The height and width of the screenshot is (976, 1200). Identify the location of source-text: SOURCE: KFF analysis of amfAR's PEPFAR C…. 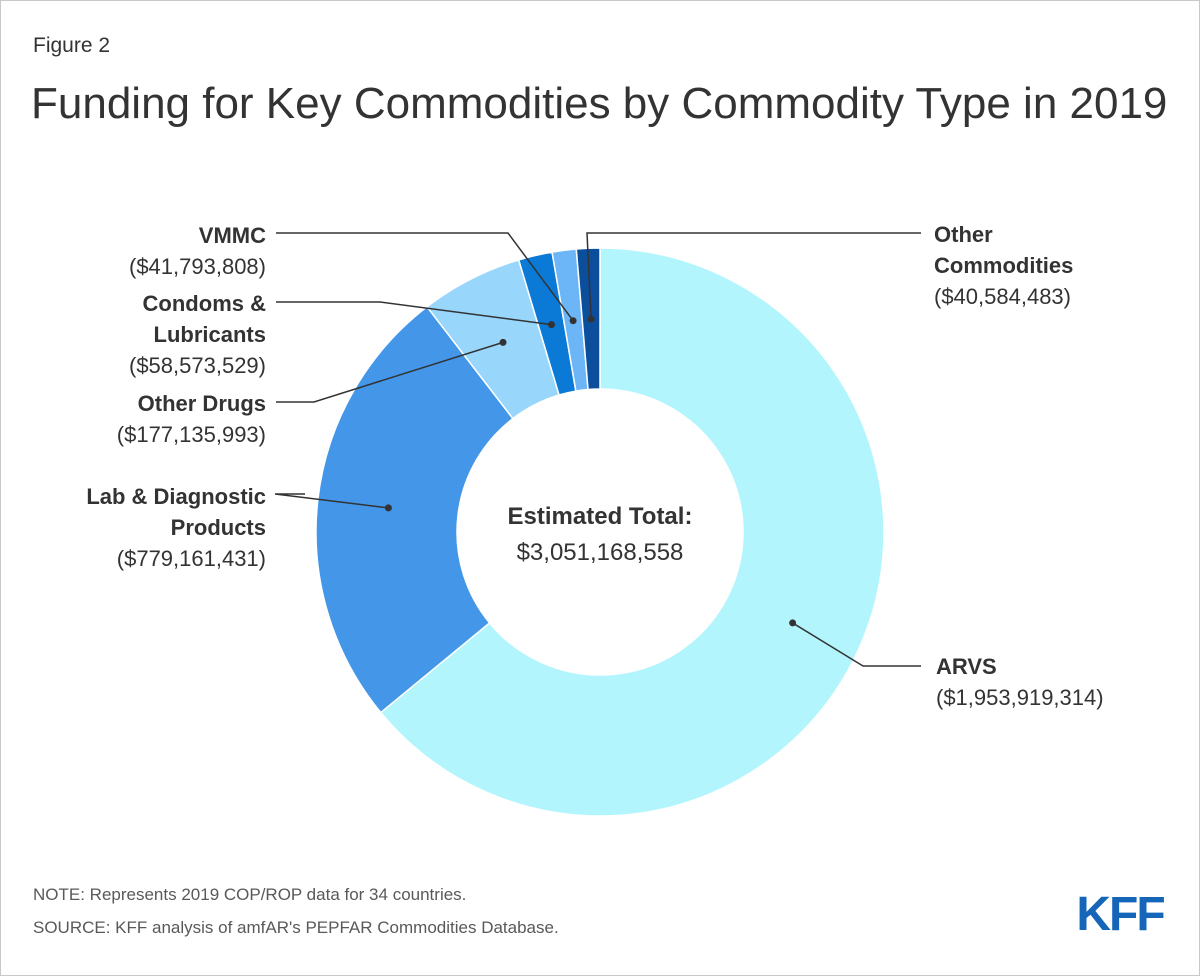
(296, 927).